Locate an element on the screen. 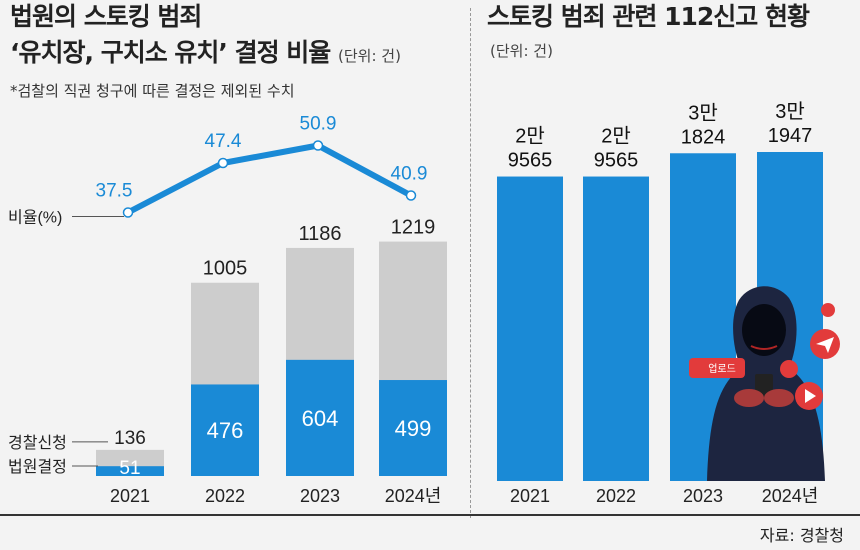 This screenshot has height=550, width=860. label-police-2023: 1186 is located at coordinates (319, 234).